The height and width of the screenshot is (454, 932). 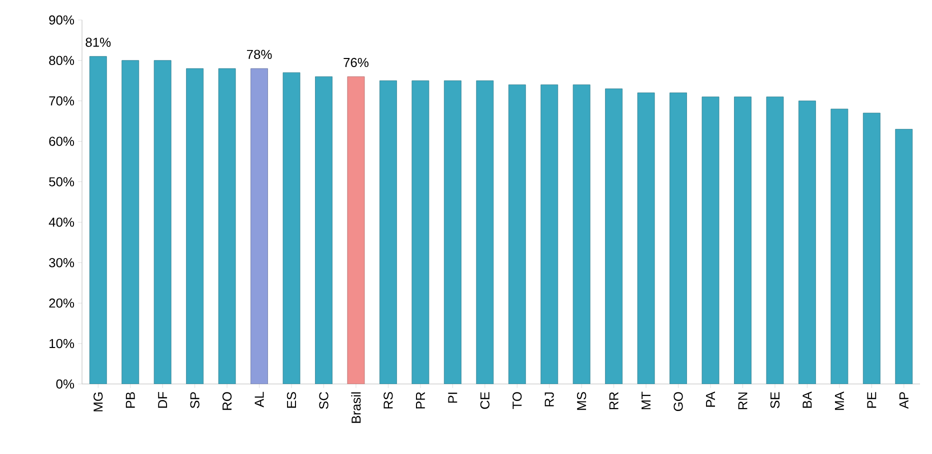 I want to click on y-tick-label: 90%, so click(x=61, y=20).